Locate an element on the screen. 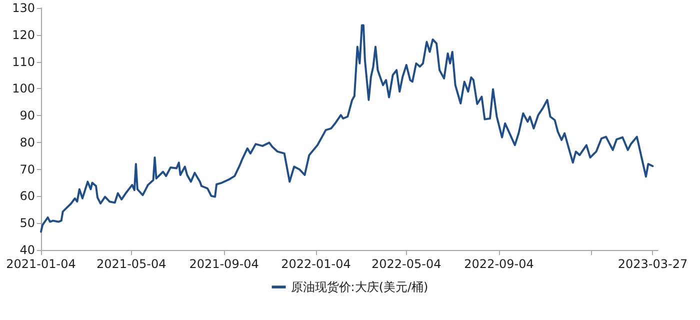 The width and height of the screenshot is (700, 320). y-tick-label: 90 is located at coordinates (27, 115).